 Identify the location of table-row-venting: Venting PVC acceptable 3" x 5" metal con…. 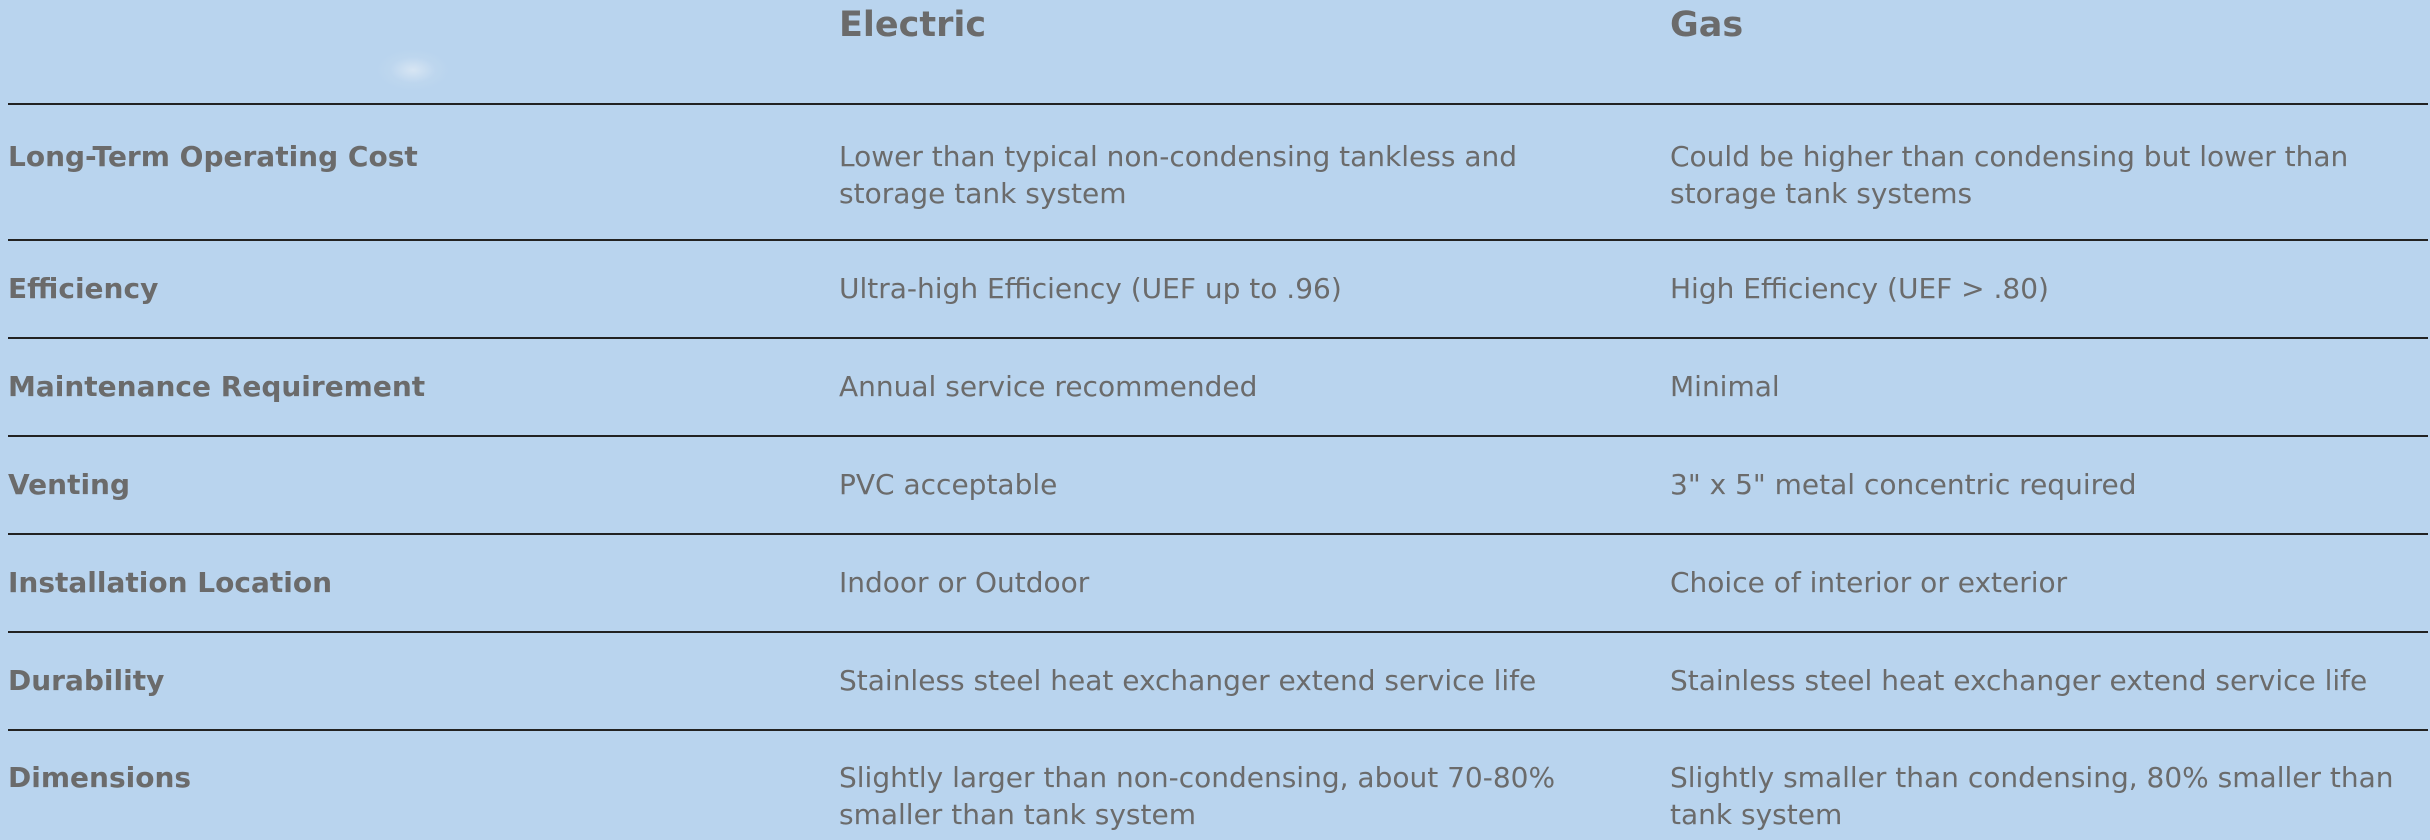
(1218, 486).